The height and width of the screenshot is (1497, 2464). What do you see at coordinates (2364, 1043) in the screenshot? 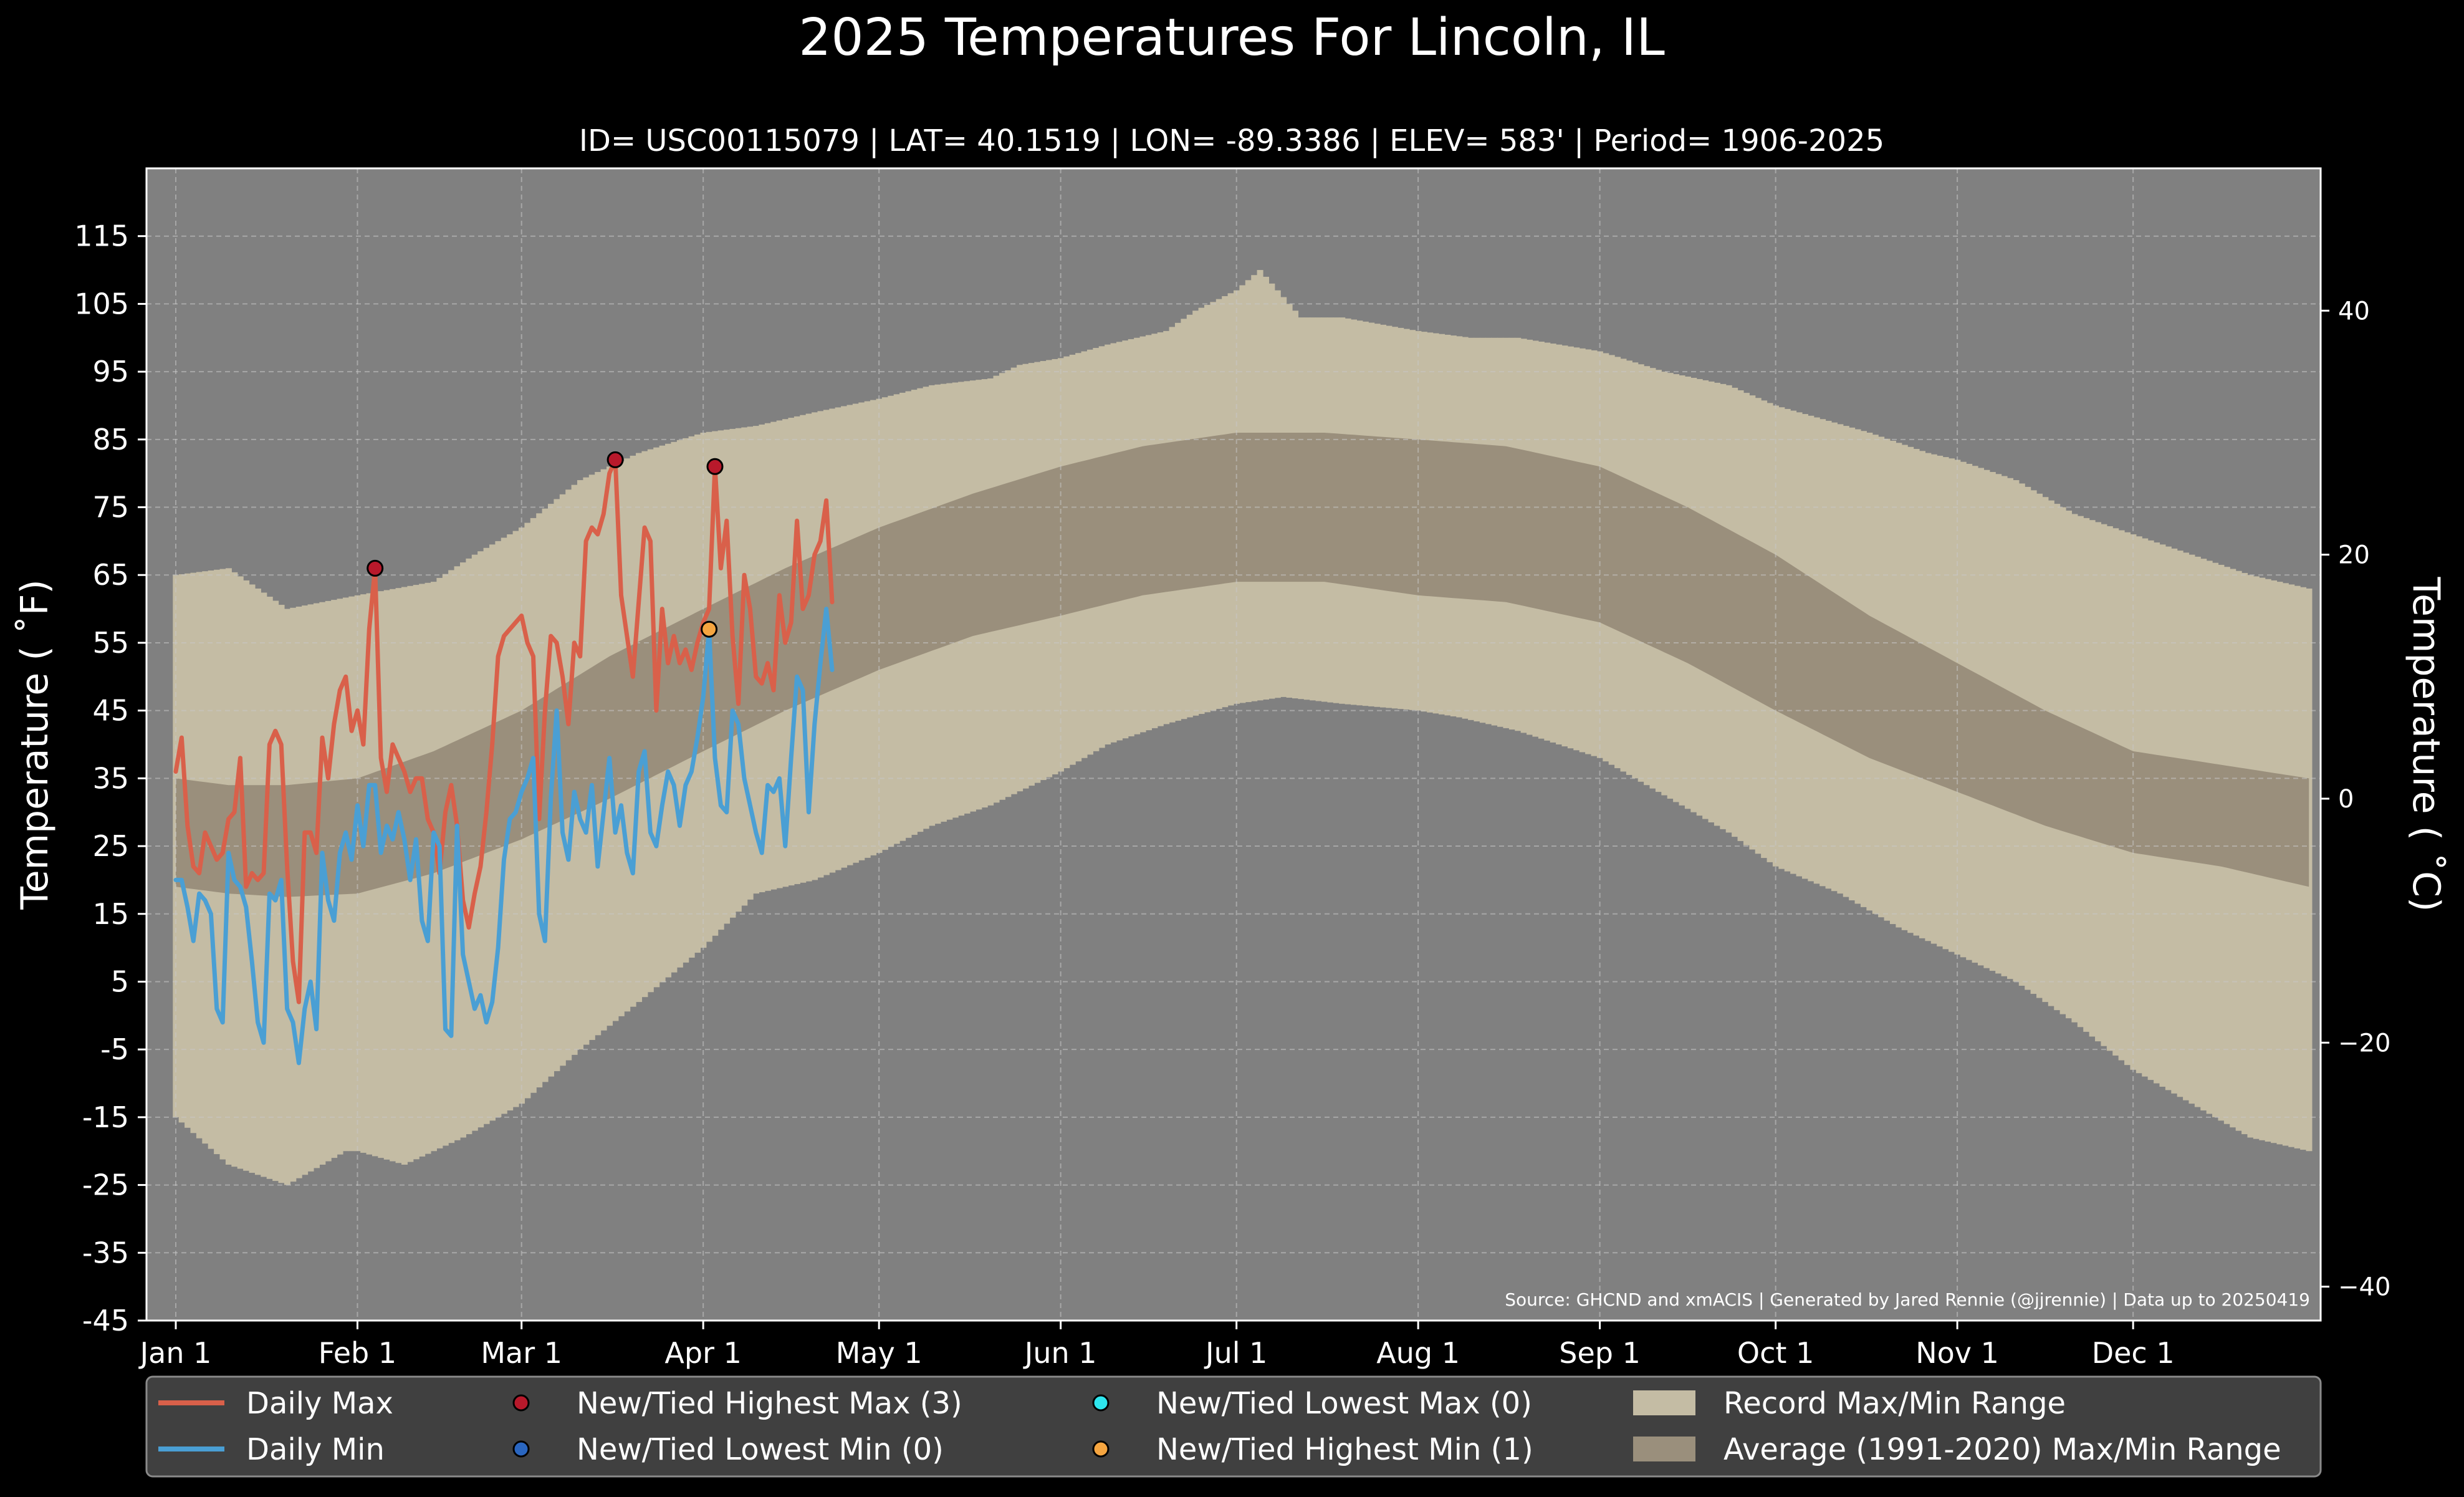
I see `y-right-tick-label: −20` at bounding box center [2364, 1043].